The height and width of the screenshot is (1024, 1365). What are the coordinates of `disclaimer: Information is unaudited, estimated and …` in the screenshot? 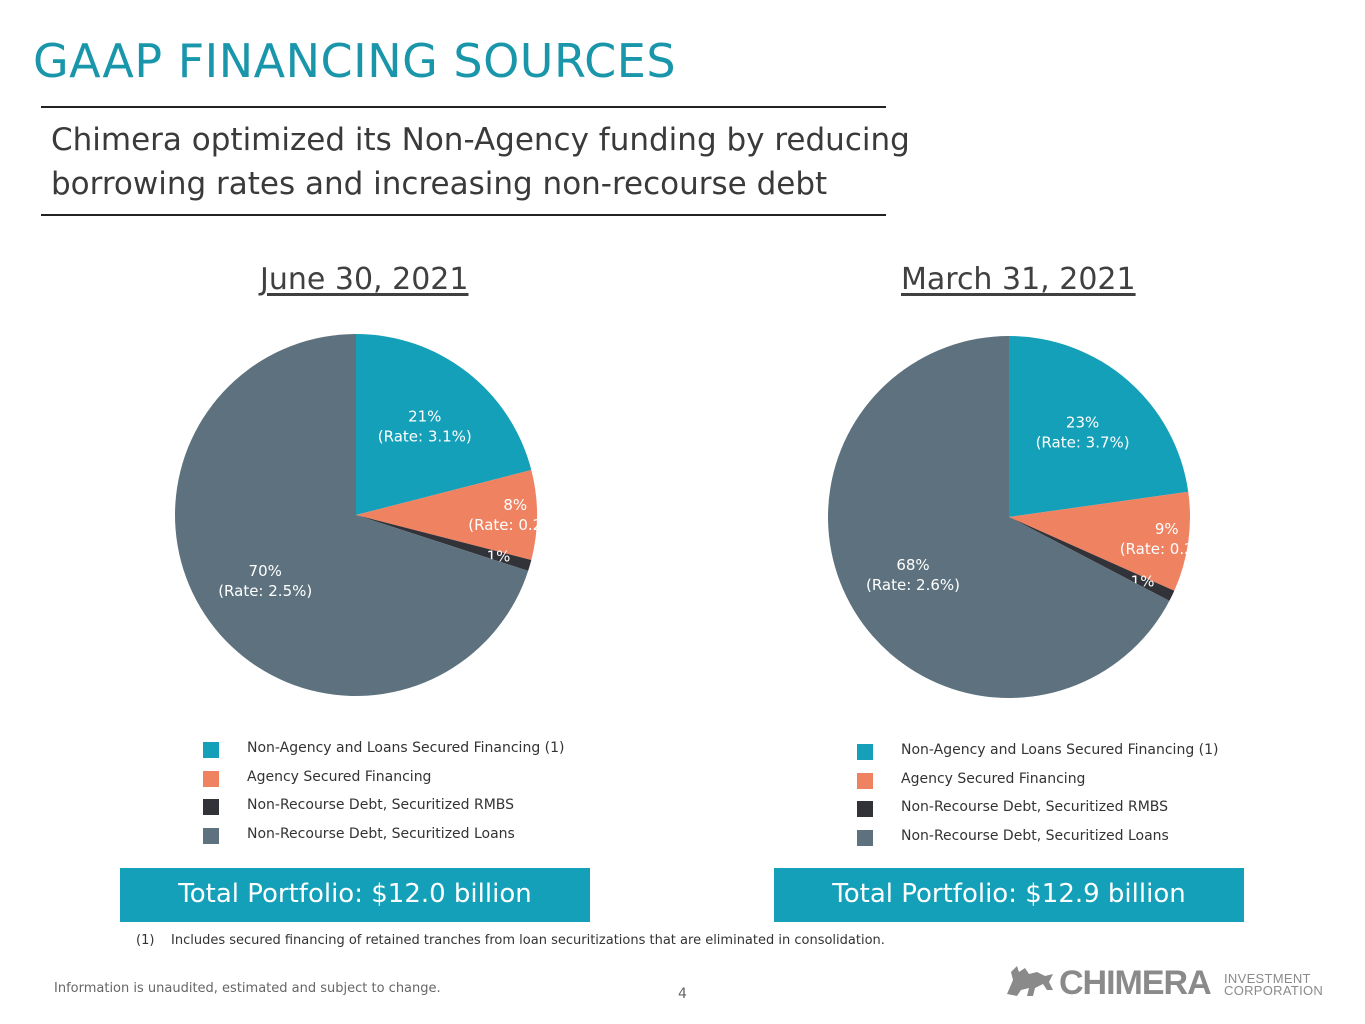 It's located at (247, 988).